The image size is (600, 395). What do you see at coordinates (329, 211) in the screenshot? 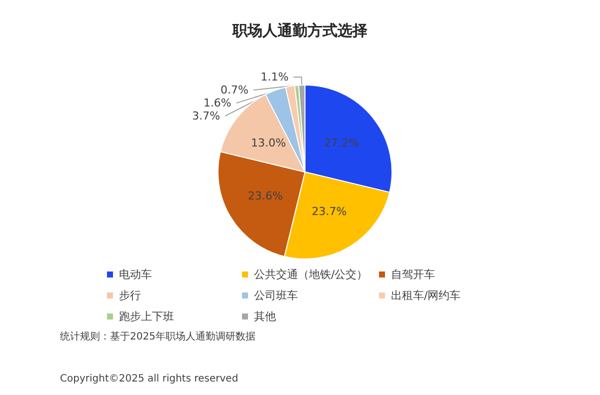
I see `data-label: 23.7%` at bounding box center [329, 211].